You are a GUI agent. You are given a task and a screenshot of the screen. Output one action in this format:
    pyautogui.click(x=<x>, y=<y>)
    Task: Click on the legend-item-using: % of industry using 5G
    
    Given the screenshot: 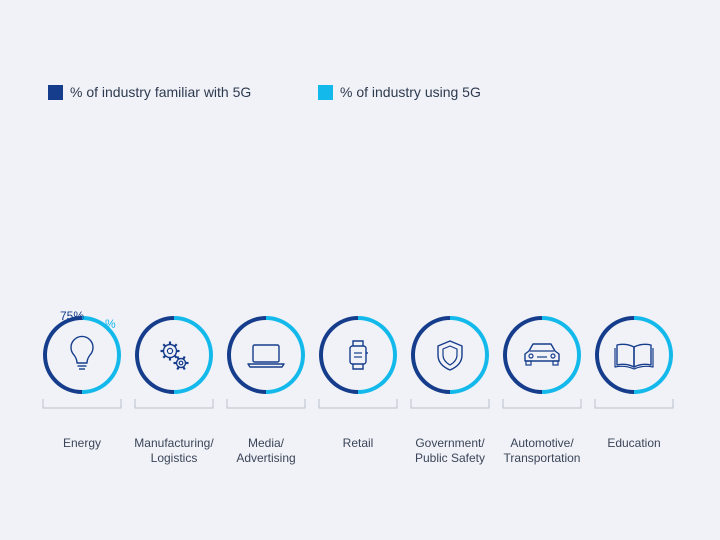 What is the action you would take?
    pyautogui.click(x=399, y=92)
    